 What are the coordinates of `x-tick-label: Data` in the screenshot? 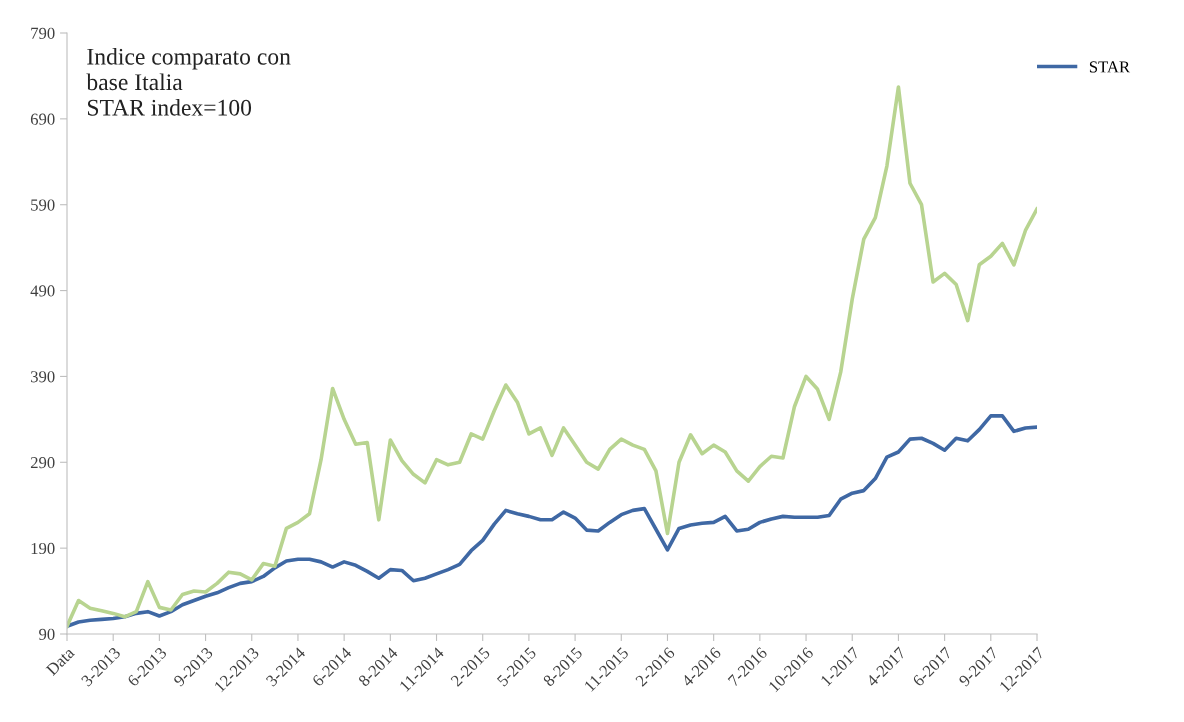 It's located at (60, 661).